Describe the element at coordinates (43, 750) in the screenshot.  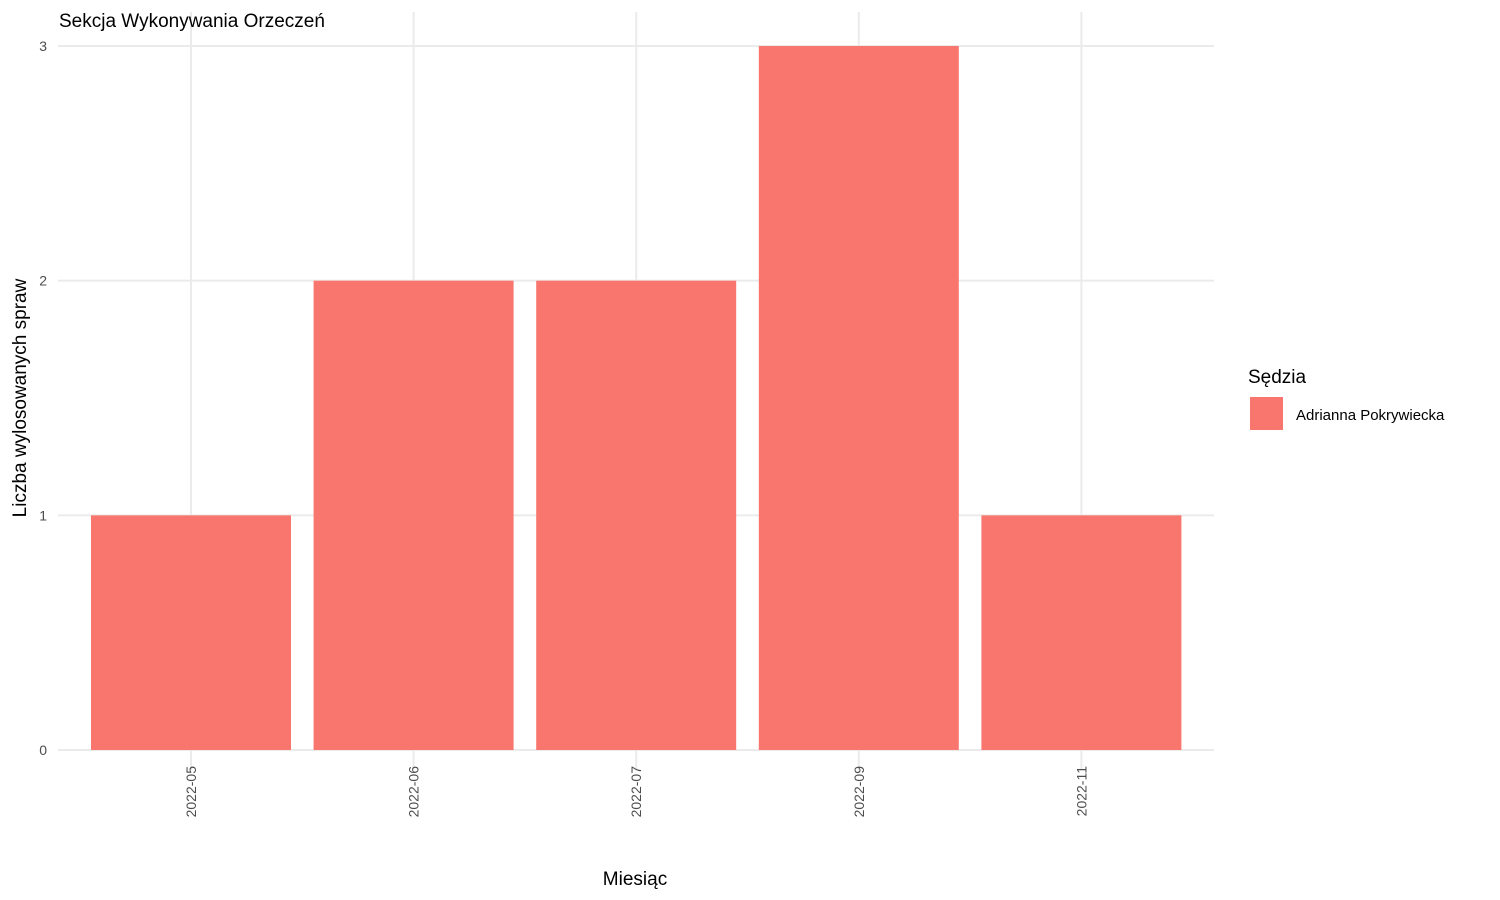
I see `y-tick-label: 0` at that location.